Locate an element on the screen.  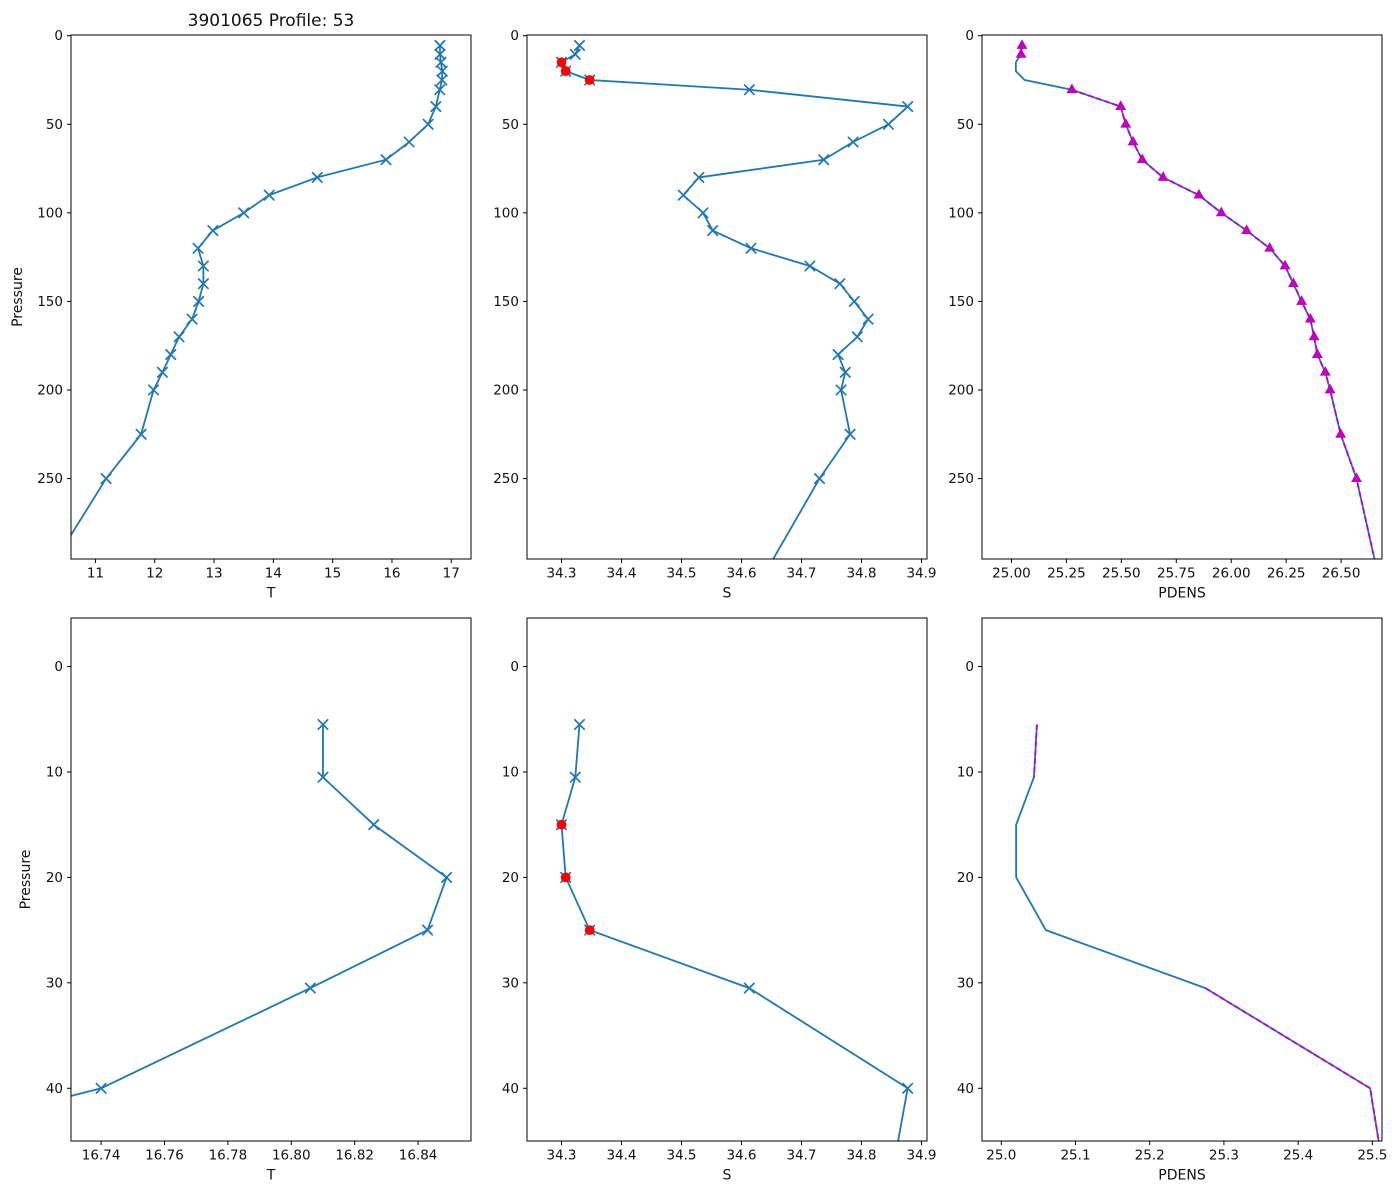
x-axis-label: T is located at coordinates (271, 594).